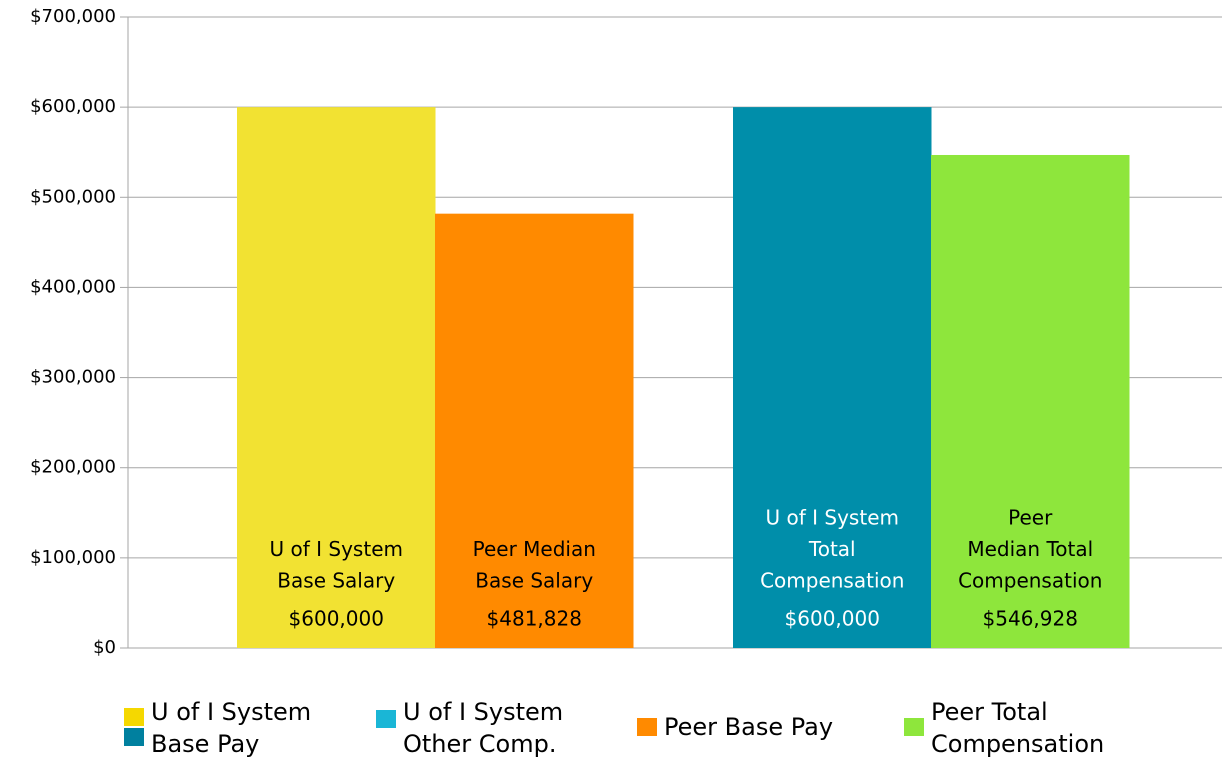 The height and width of the screenshot is (763, 1225). What do you see at coordinates (534, 549) in the screenshot?
I see `bar-label: Peer Median` at bounding box center [534, 549].